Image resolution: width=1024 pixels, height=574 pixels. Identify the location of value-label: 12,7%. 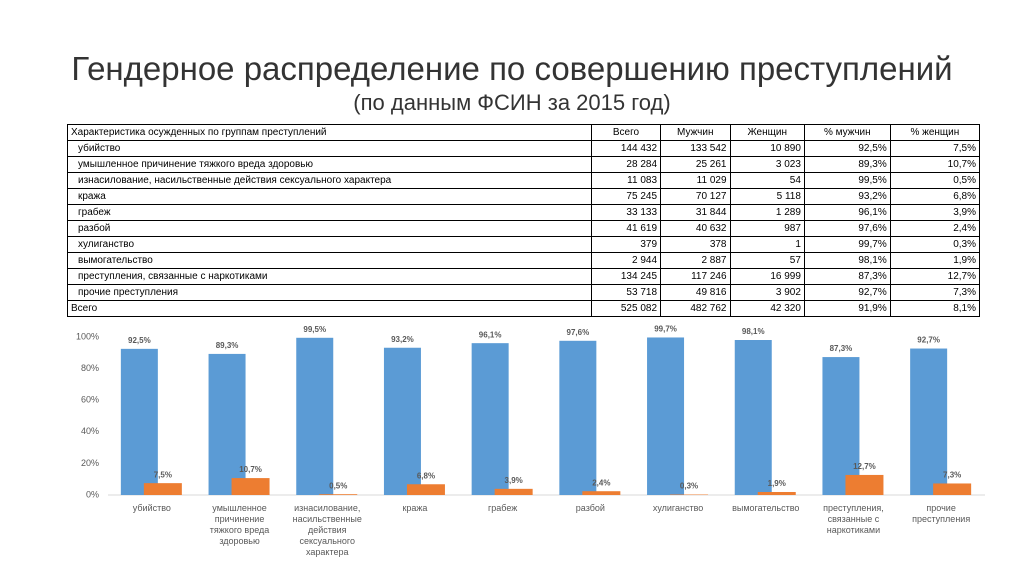
(864, 466).